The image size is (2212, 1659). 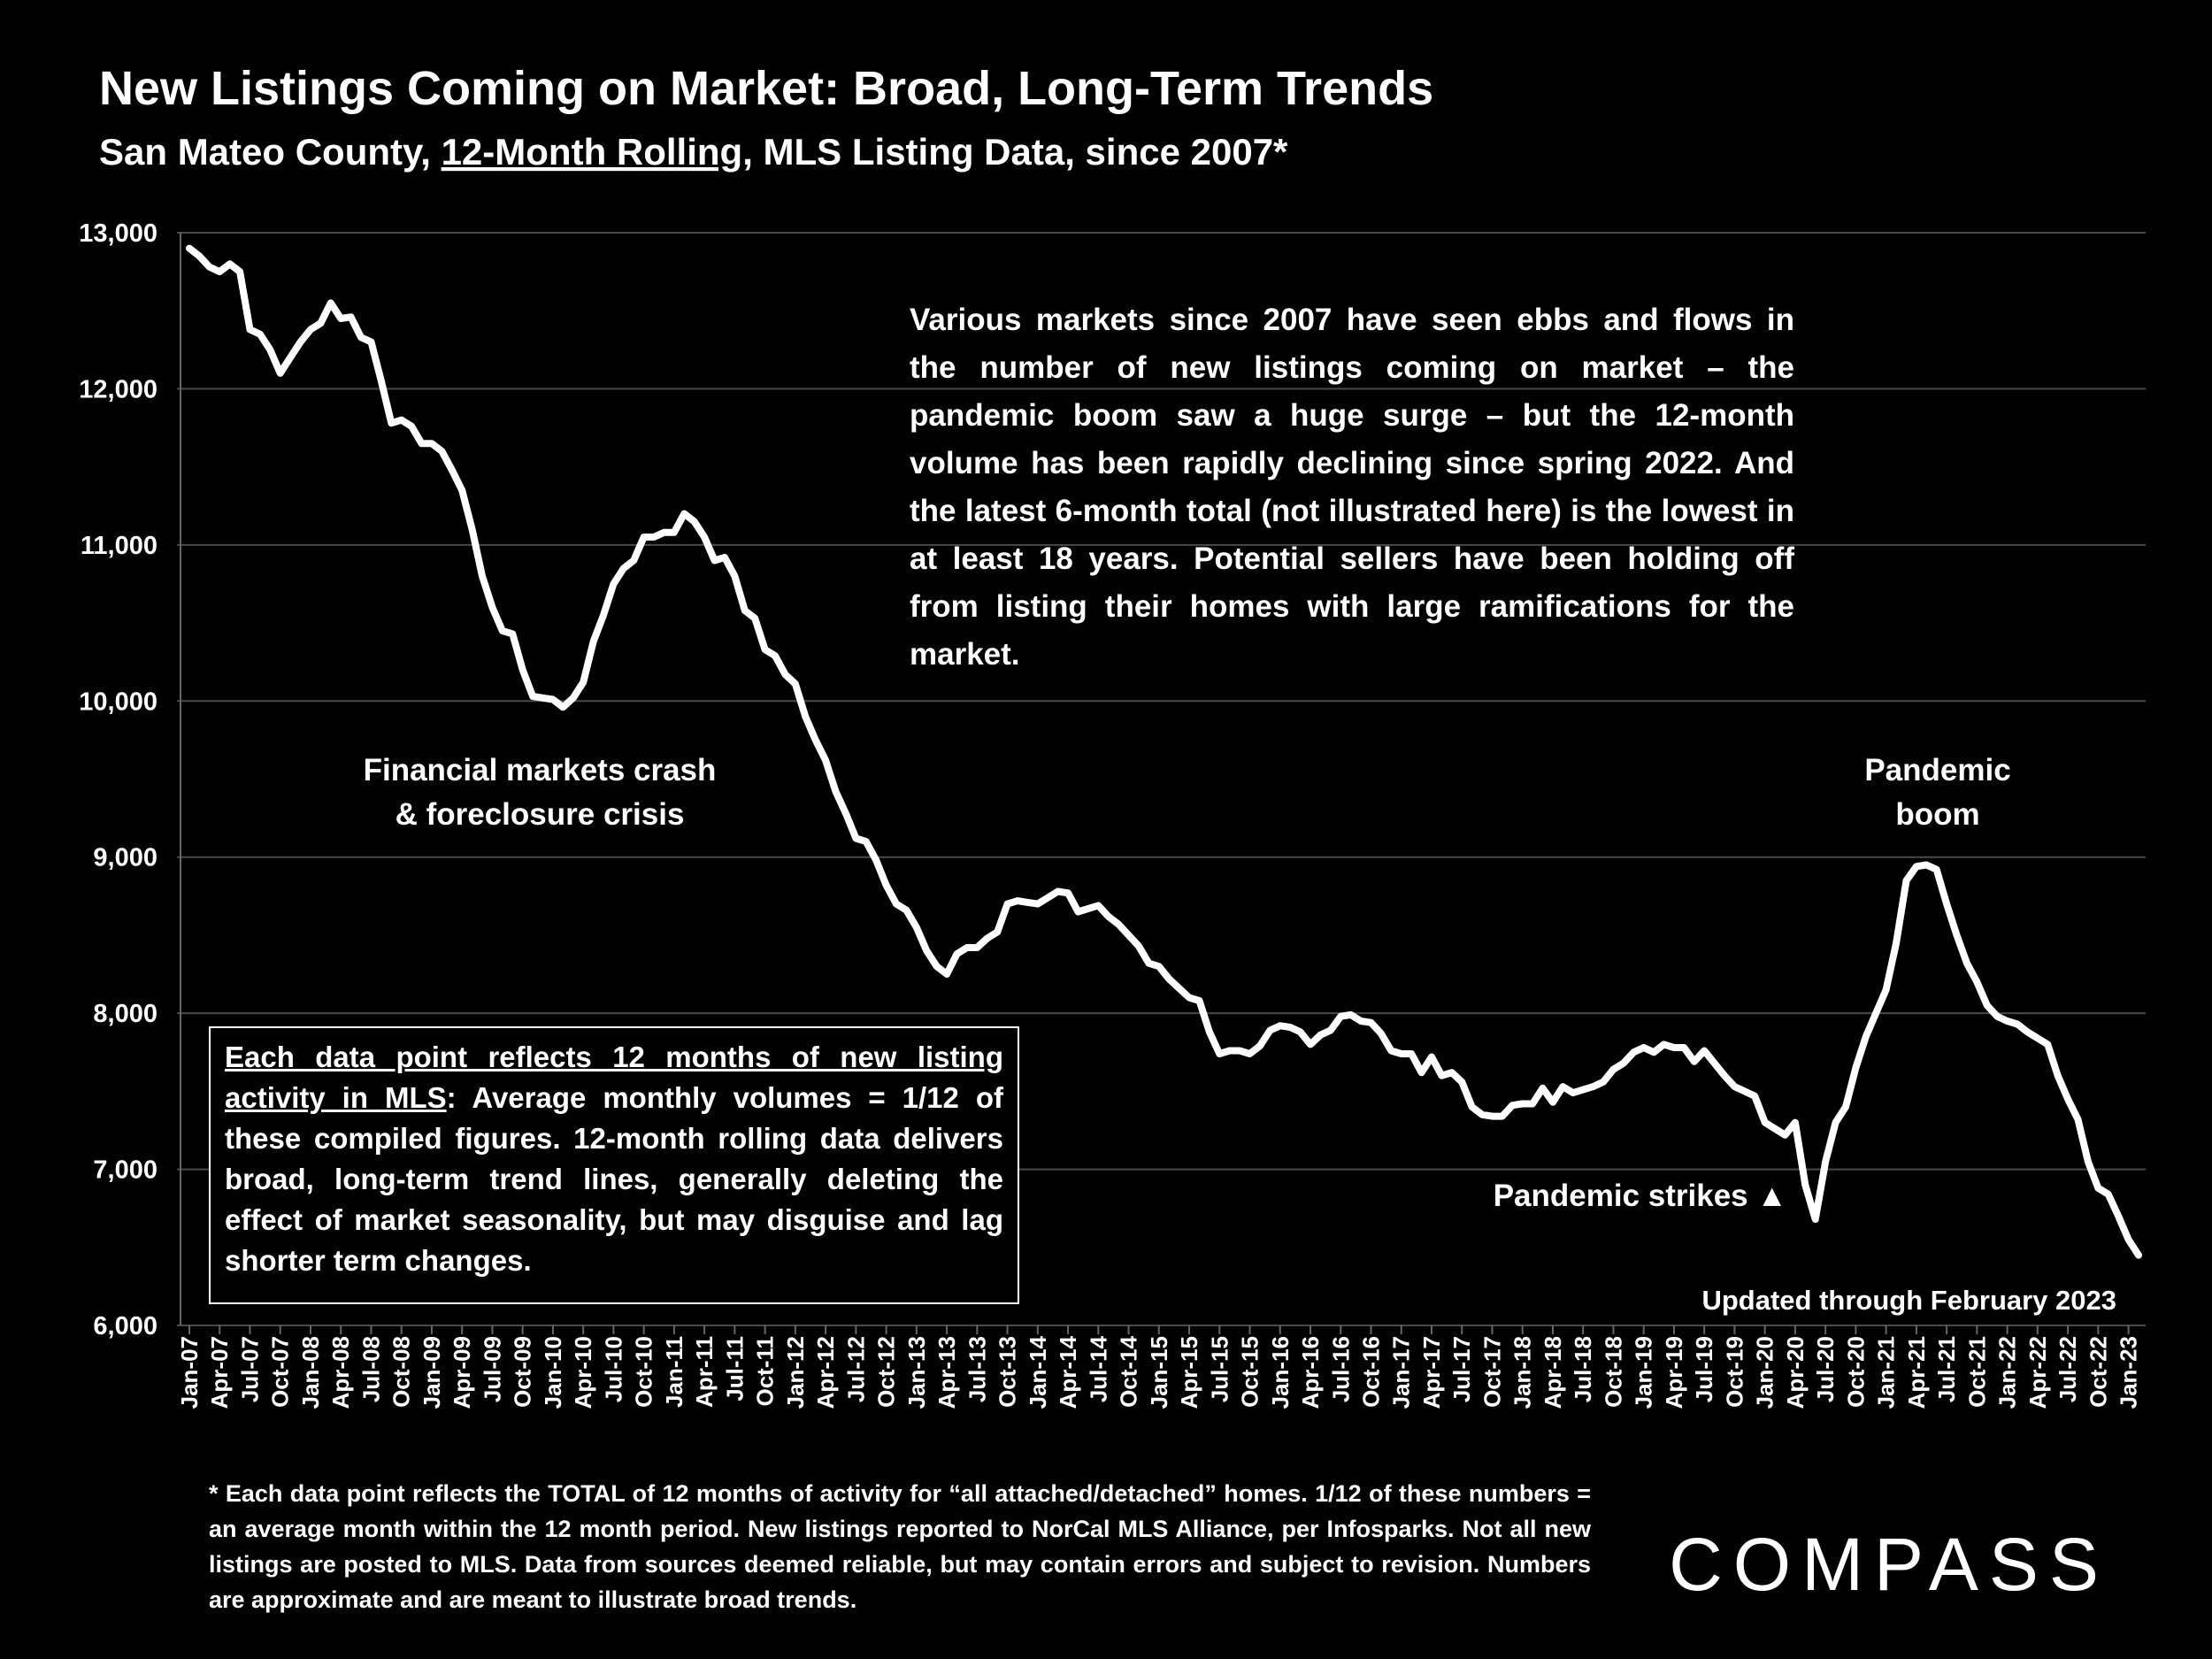 I want to click on x-tick-label: Apr-07, so click(x=220, y=1373).